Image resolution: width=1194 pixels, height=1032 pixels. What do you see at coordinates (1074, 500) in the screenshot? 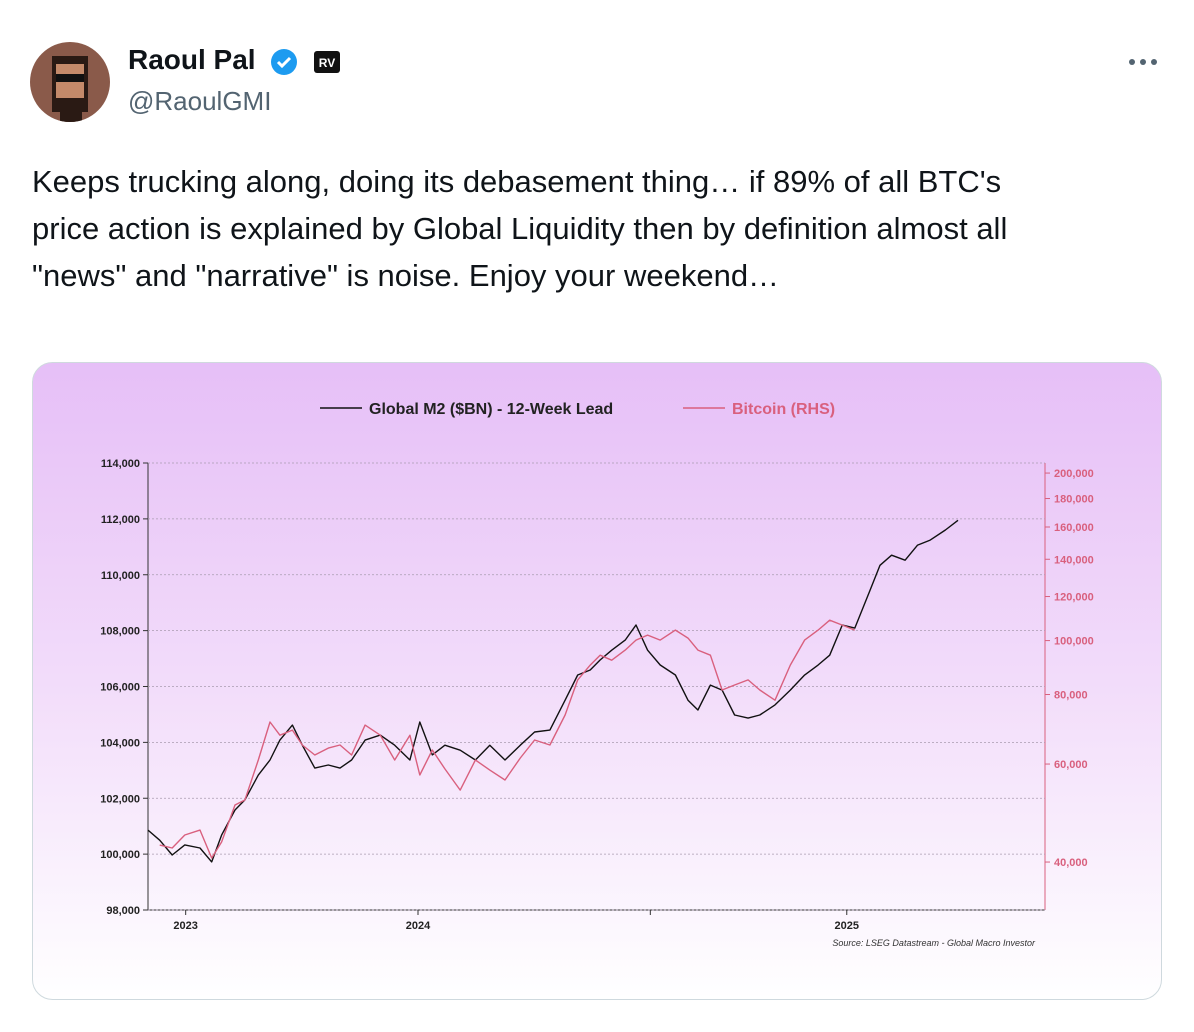
I see `y2-tick-label: 180,000` at bounding box center [1074, 500].